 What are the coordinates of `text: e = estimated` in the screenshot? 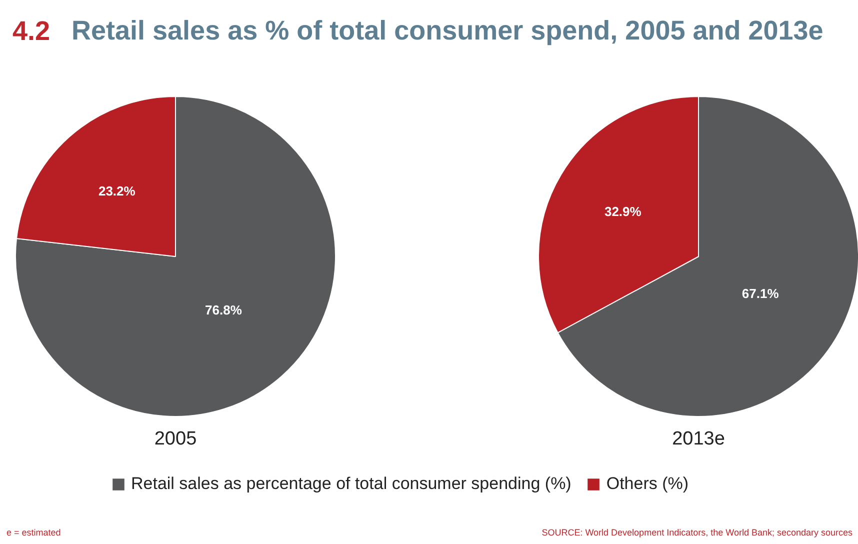 It's located at (33, 533).